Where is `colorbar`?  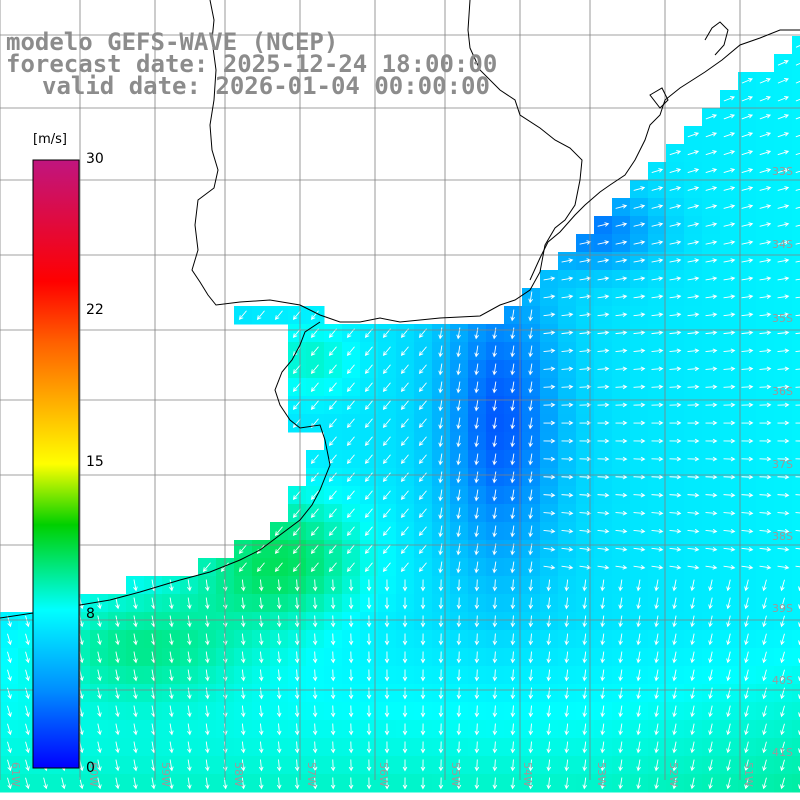 colorbar is located at coordinates (56, 464).